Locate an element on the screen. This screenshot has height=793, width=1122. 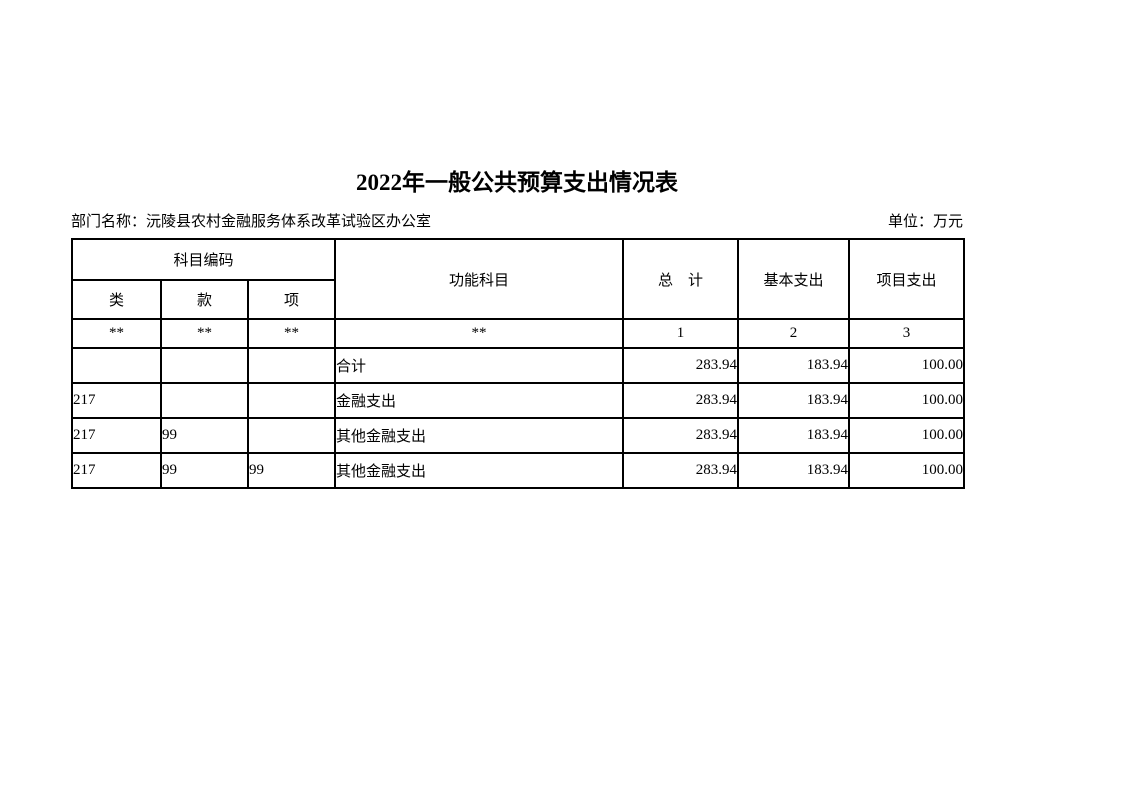
mask-cell-total: 1 is located at coordinates (680, 333).